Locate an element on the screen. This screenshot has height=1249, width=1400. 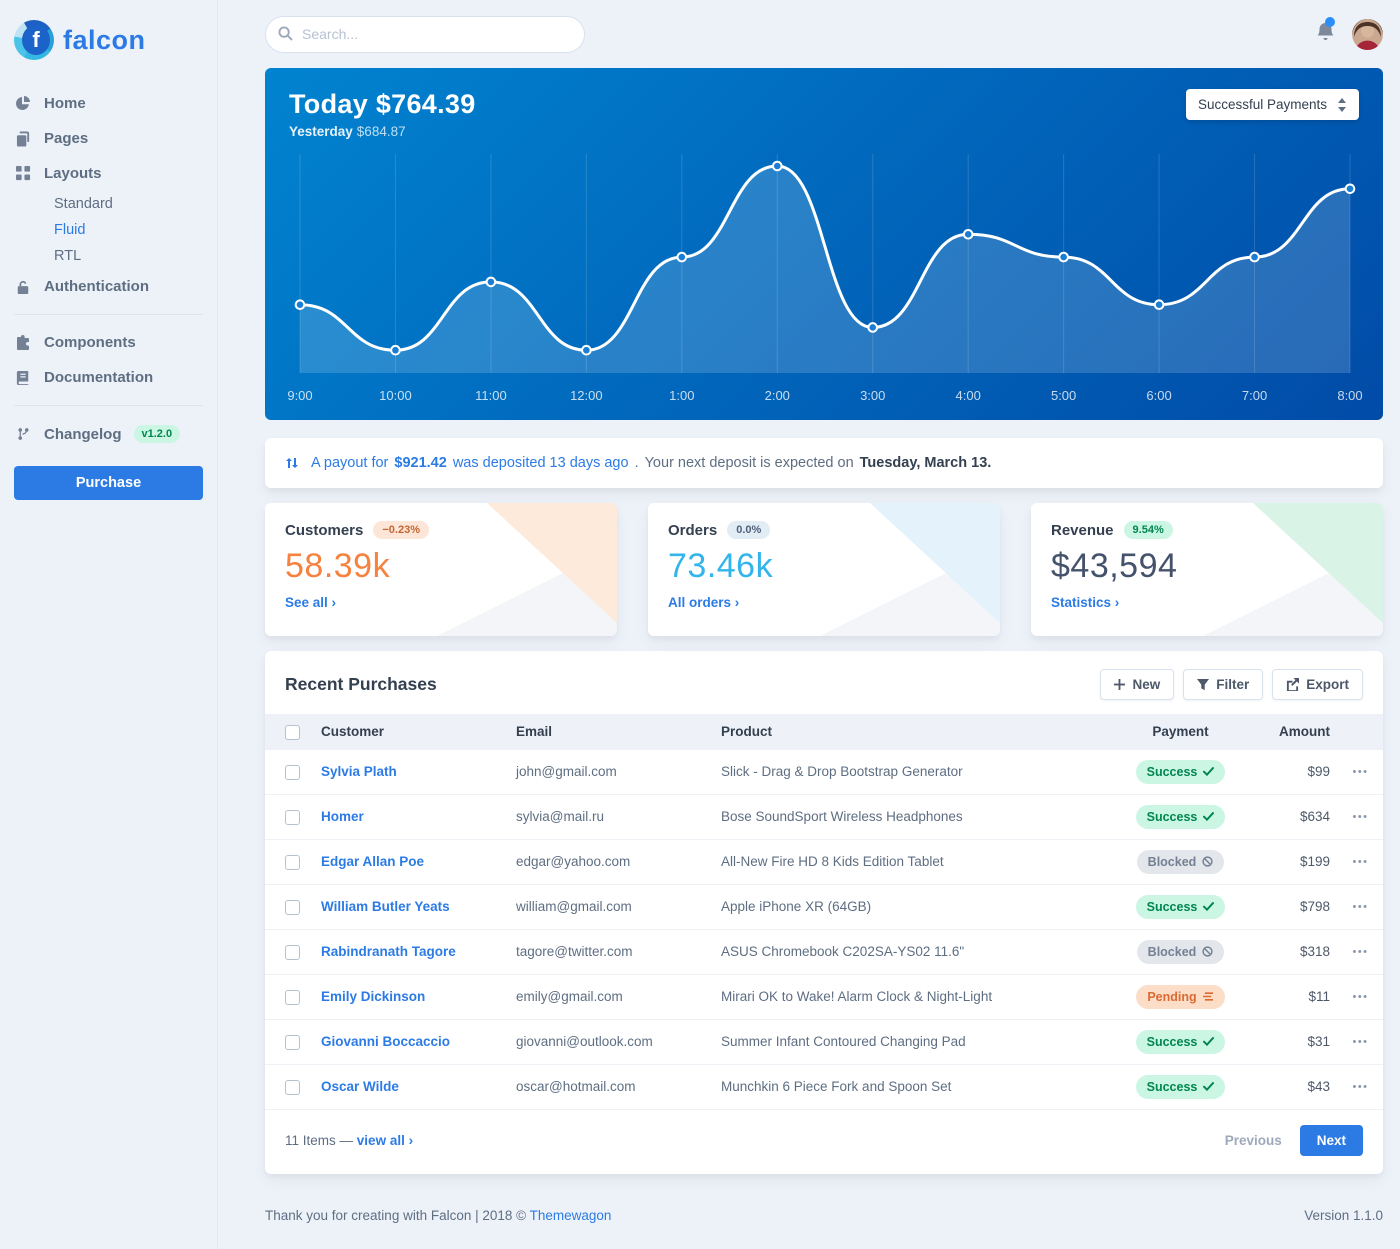
amount-cell: $318 is located at coordinates (1295, 952).